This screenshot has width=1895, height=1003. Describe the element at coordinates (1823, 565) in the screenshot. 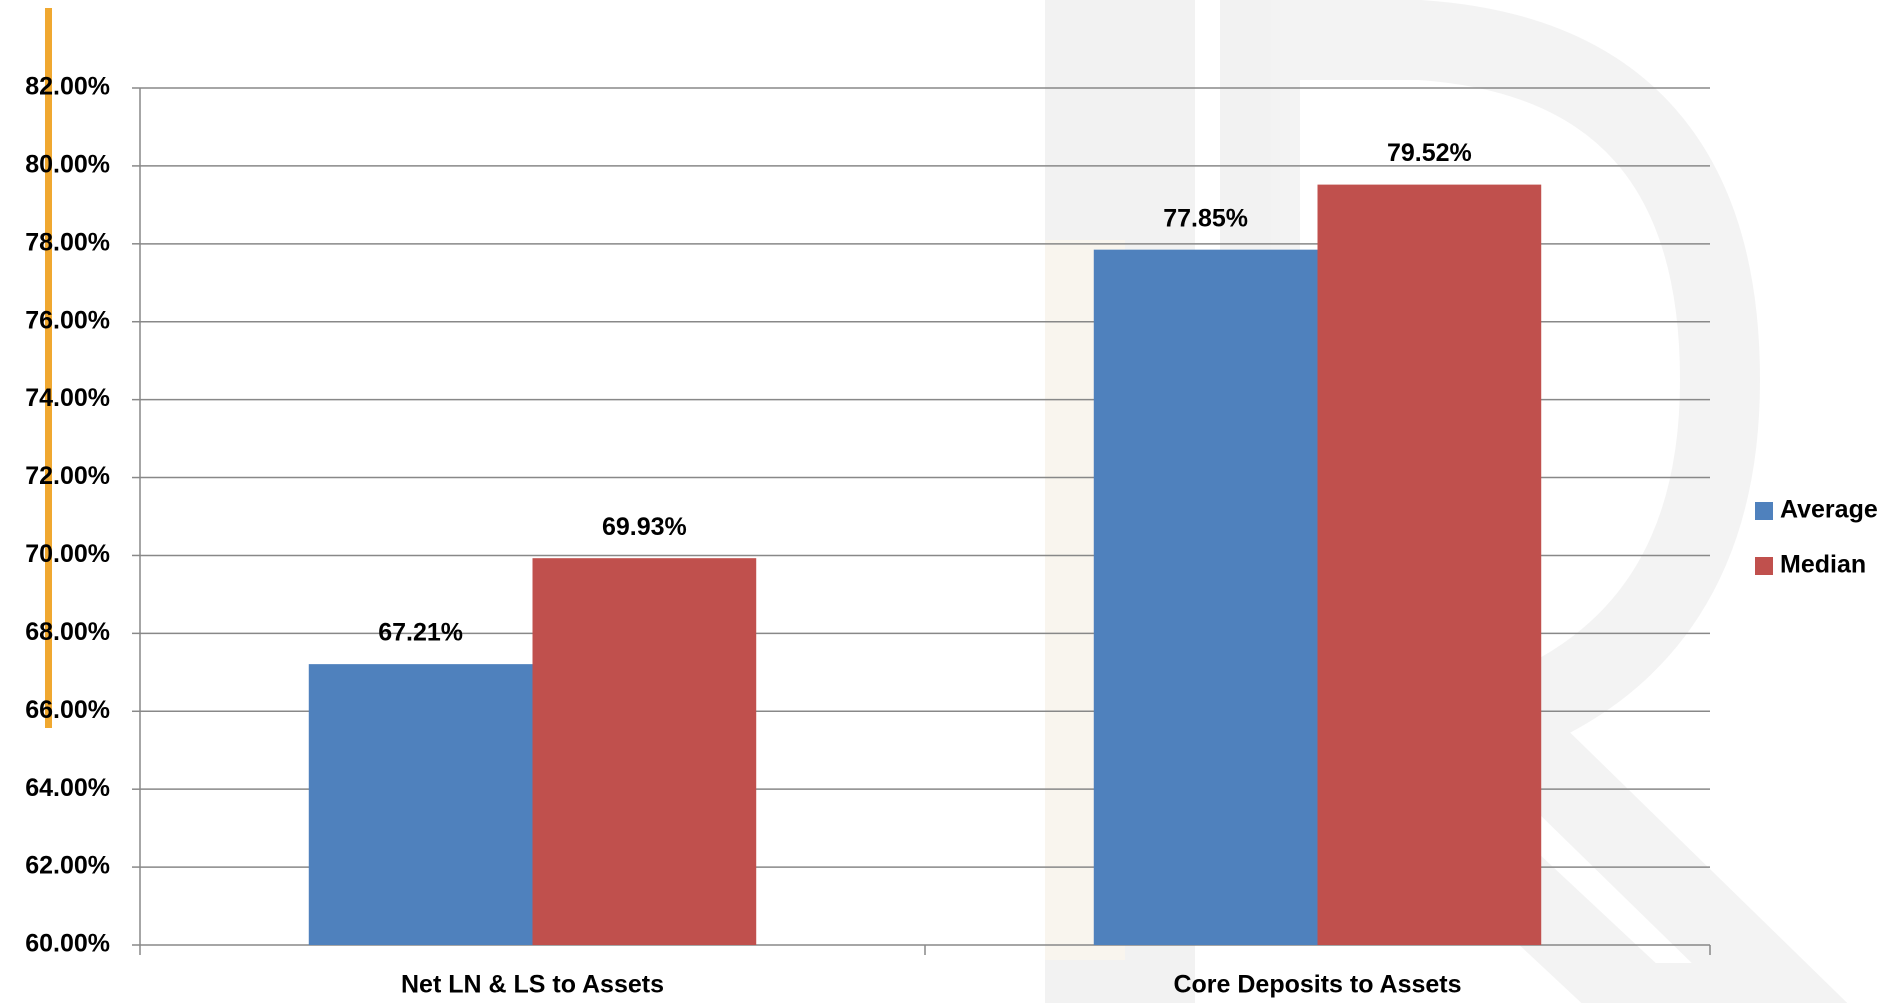

I see `legend-label: Median` at that location.